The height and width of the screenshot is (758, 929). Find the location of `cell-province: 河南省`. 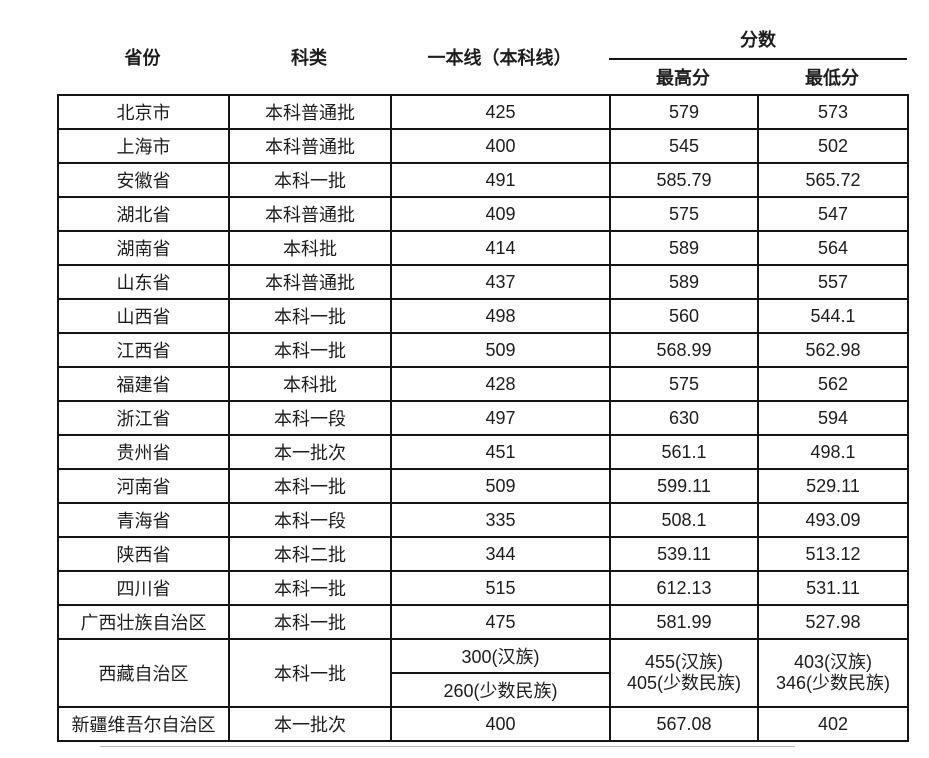

cell-province: 河南省 is located at coordinates (143, 486).